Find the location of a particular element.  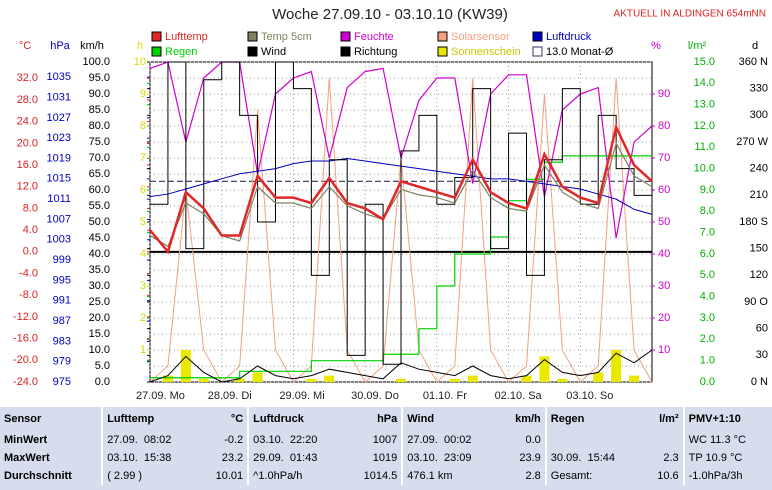

y-tick-label: 975 is located at coordinates (62, 382).